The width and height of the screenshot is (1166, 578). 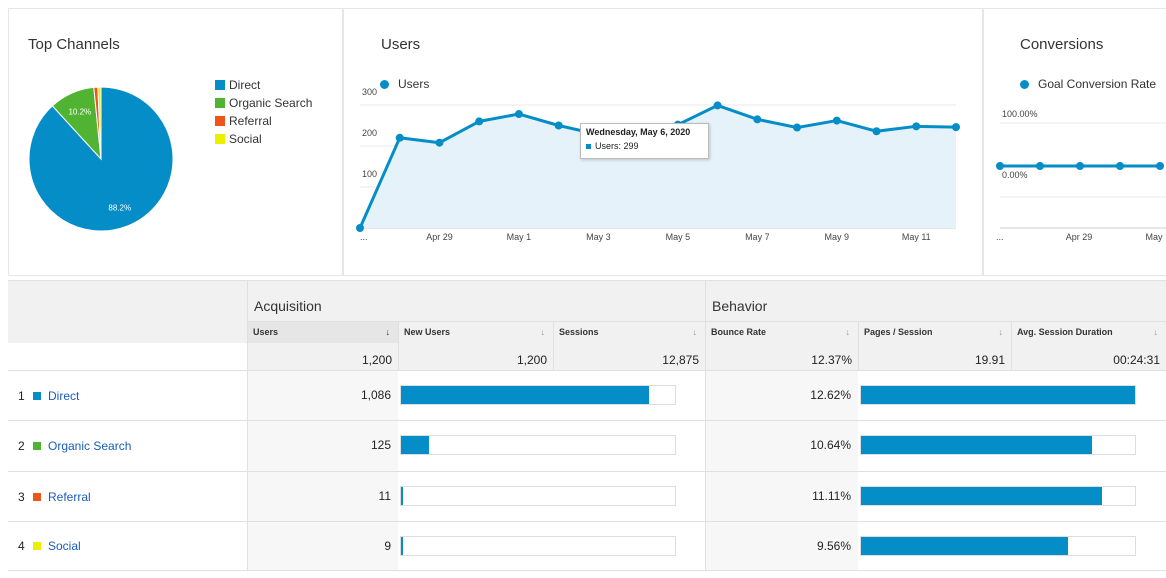 I want to click on x-tick-label: May 5, so click(x=678, y=237).